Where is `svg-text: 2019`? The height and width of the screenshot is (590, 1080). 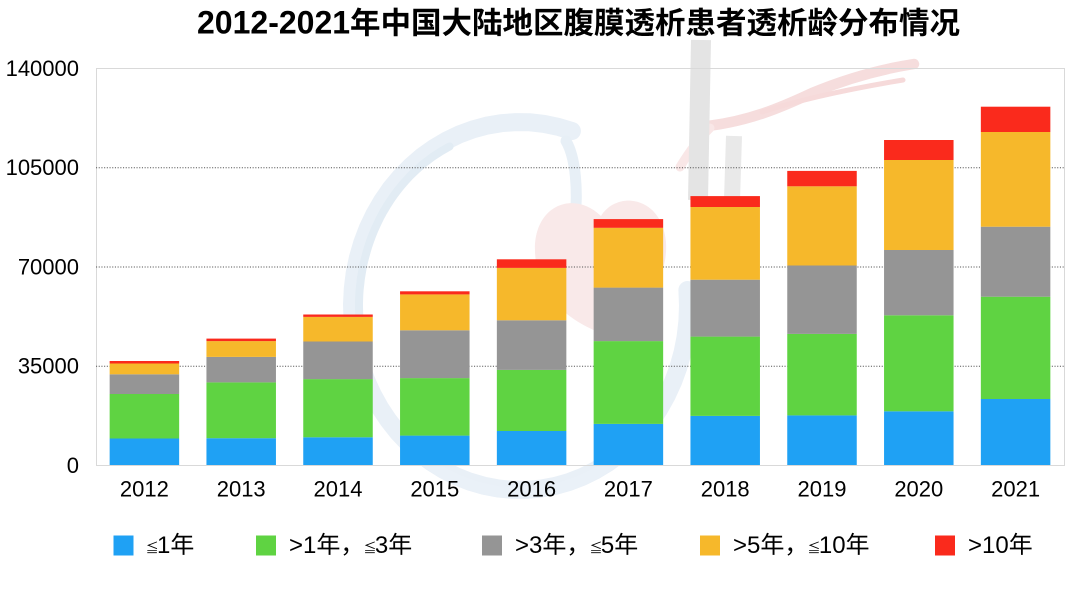
svg-text: 2019 is located at coordinates (822, 489).